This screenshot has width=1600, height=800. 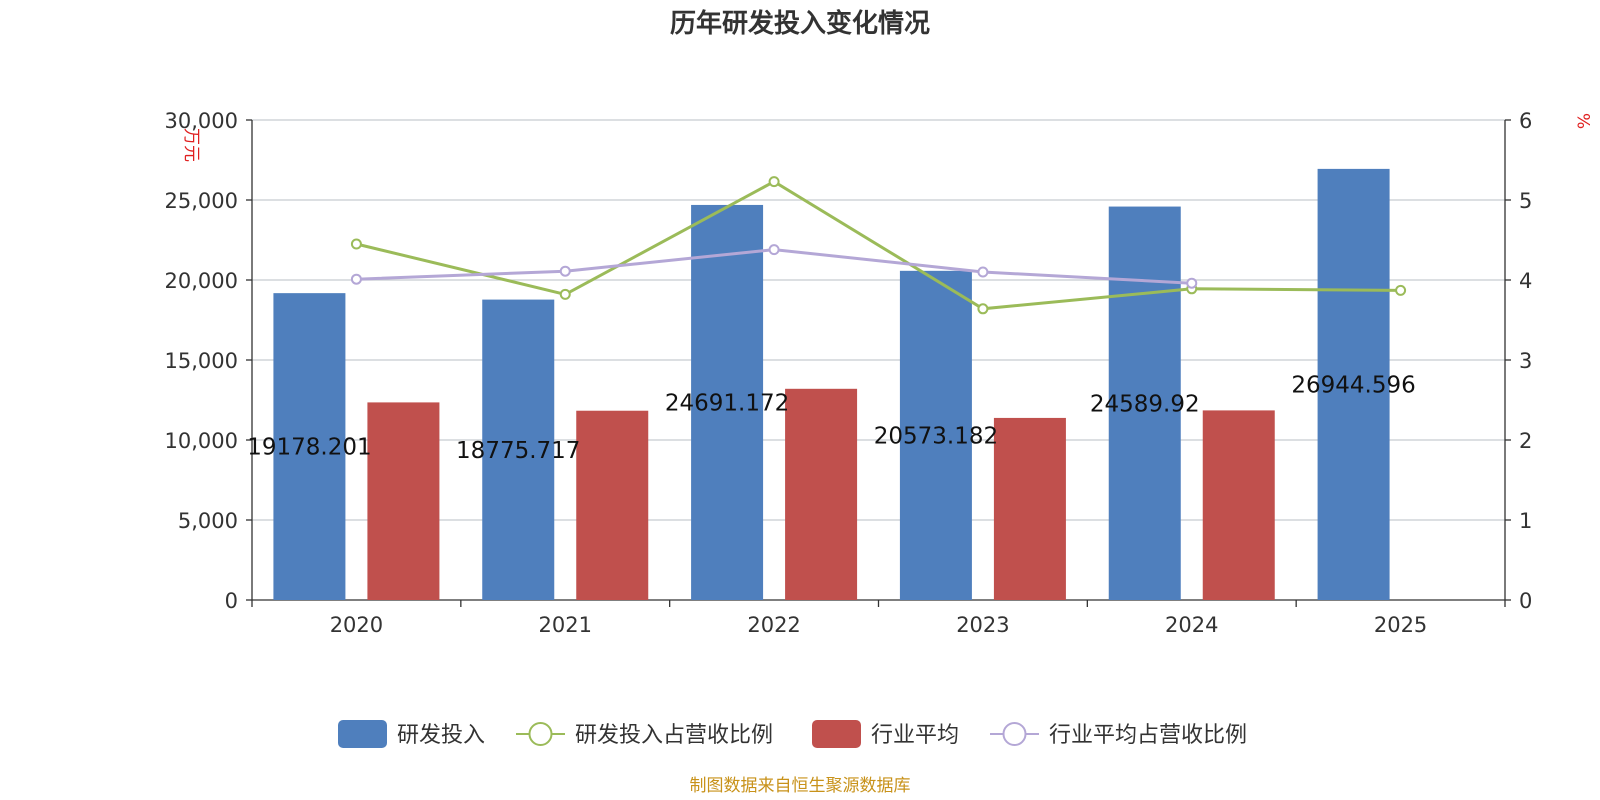 I want to click on bar-研发投入-2020, so click(x=309, y=446).